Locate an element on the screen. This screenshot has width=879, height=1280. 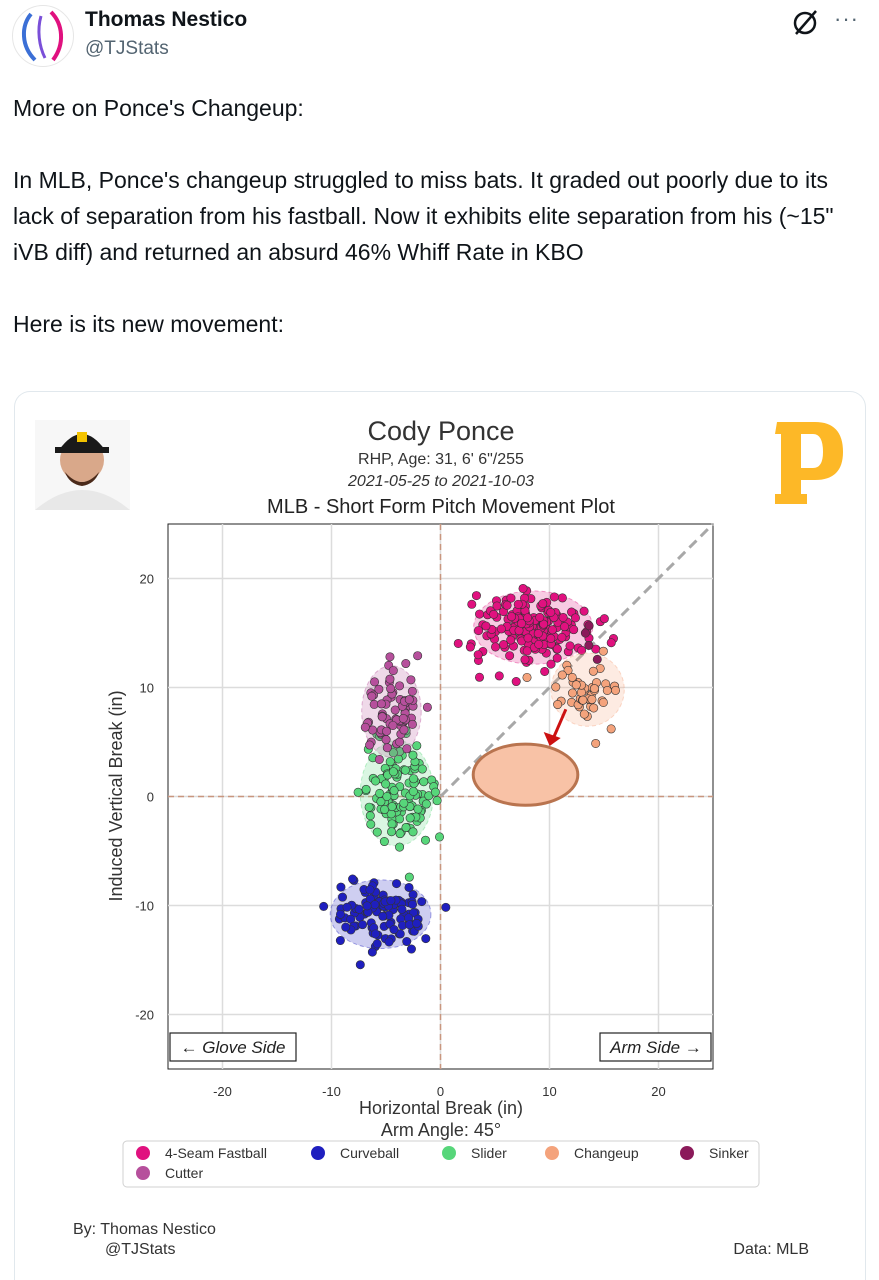
credit-handle: @TJStats is located at coordinates (140, 1249).